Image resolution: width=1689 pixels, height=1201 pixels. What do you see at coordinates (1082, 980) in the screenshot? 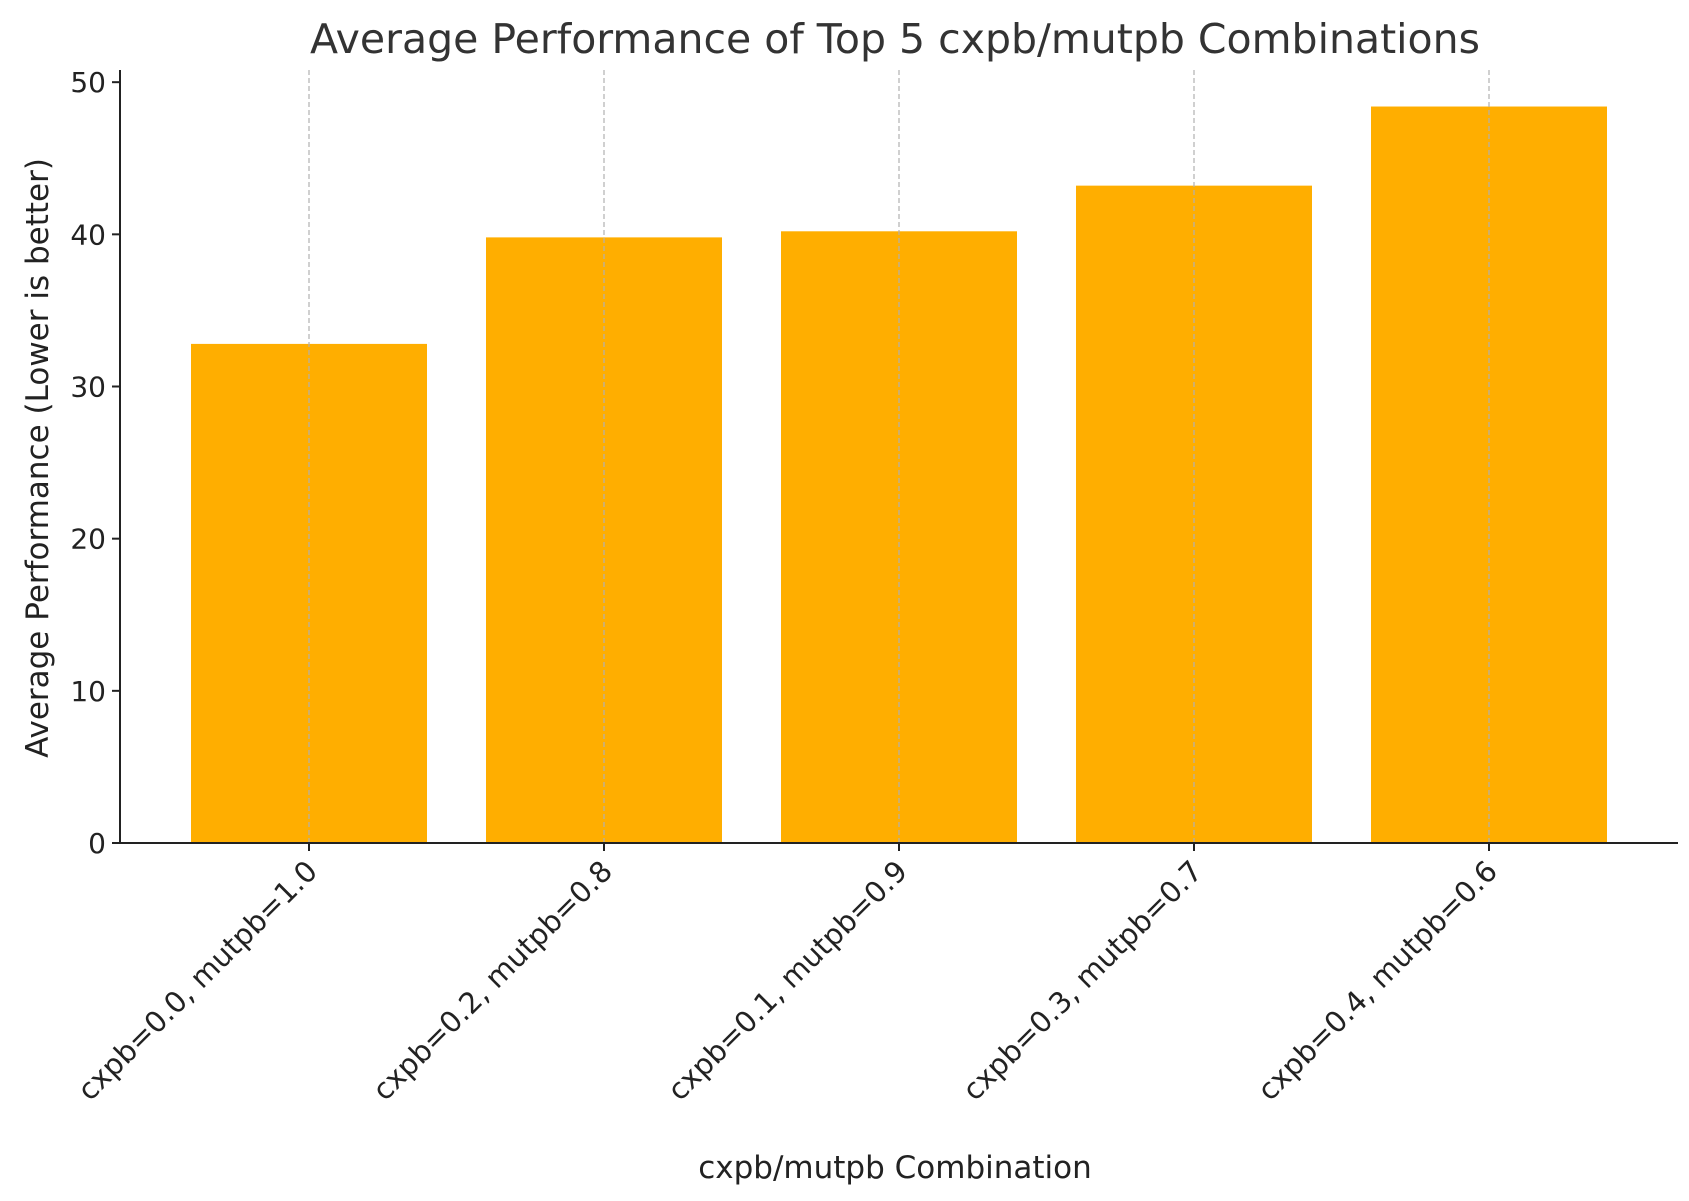
I see `x-tick-label: cxpb=0.3, mutpb=0.7` at bounding box center [1082, 980].